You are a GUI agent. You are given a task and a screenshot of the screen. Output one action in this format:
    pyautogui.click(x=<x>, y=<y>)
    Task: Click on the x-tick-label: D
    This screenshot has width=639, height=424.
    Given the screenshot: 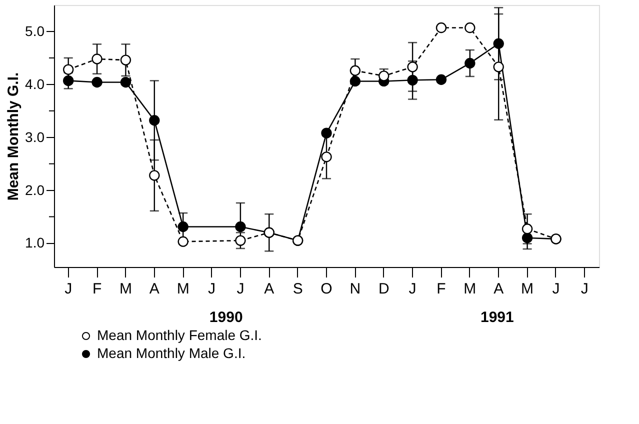 What is the action you would take?
    pyautogui.click(x=384, y=289)
    